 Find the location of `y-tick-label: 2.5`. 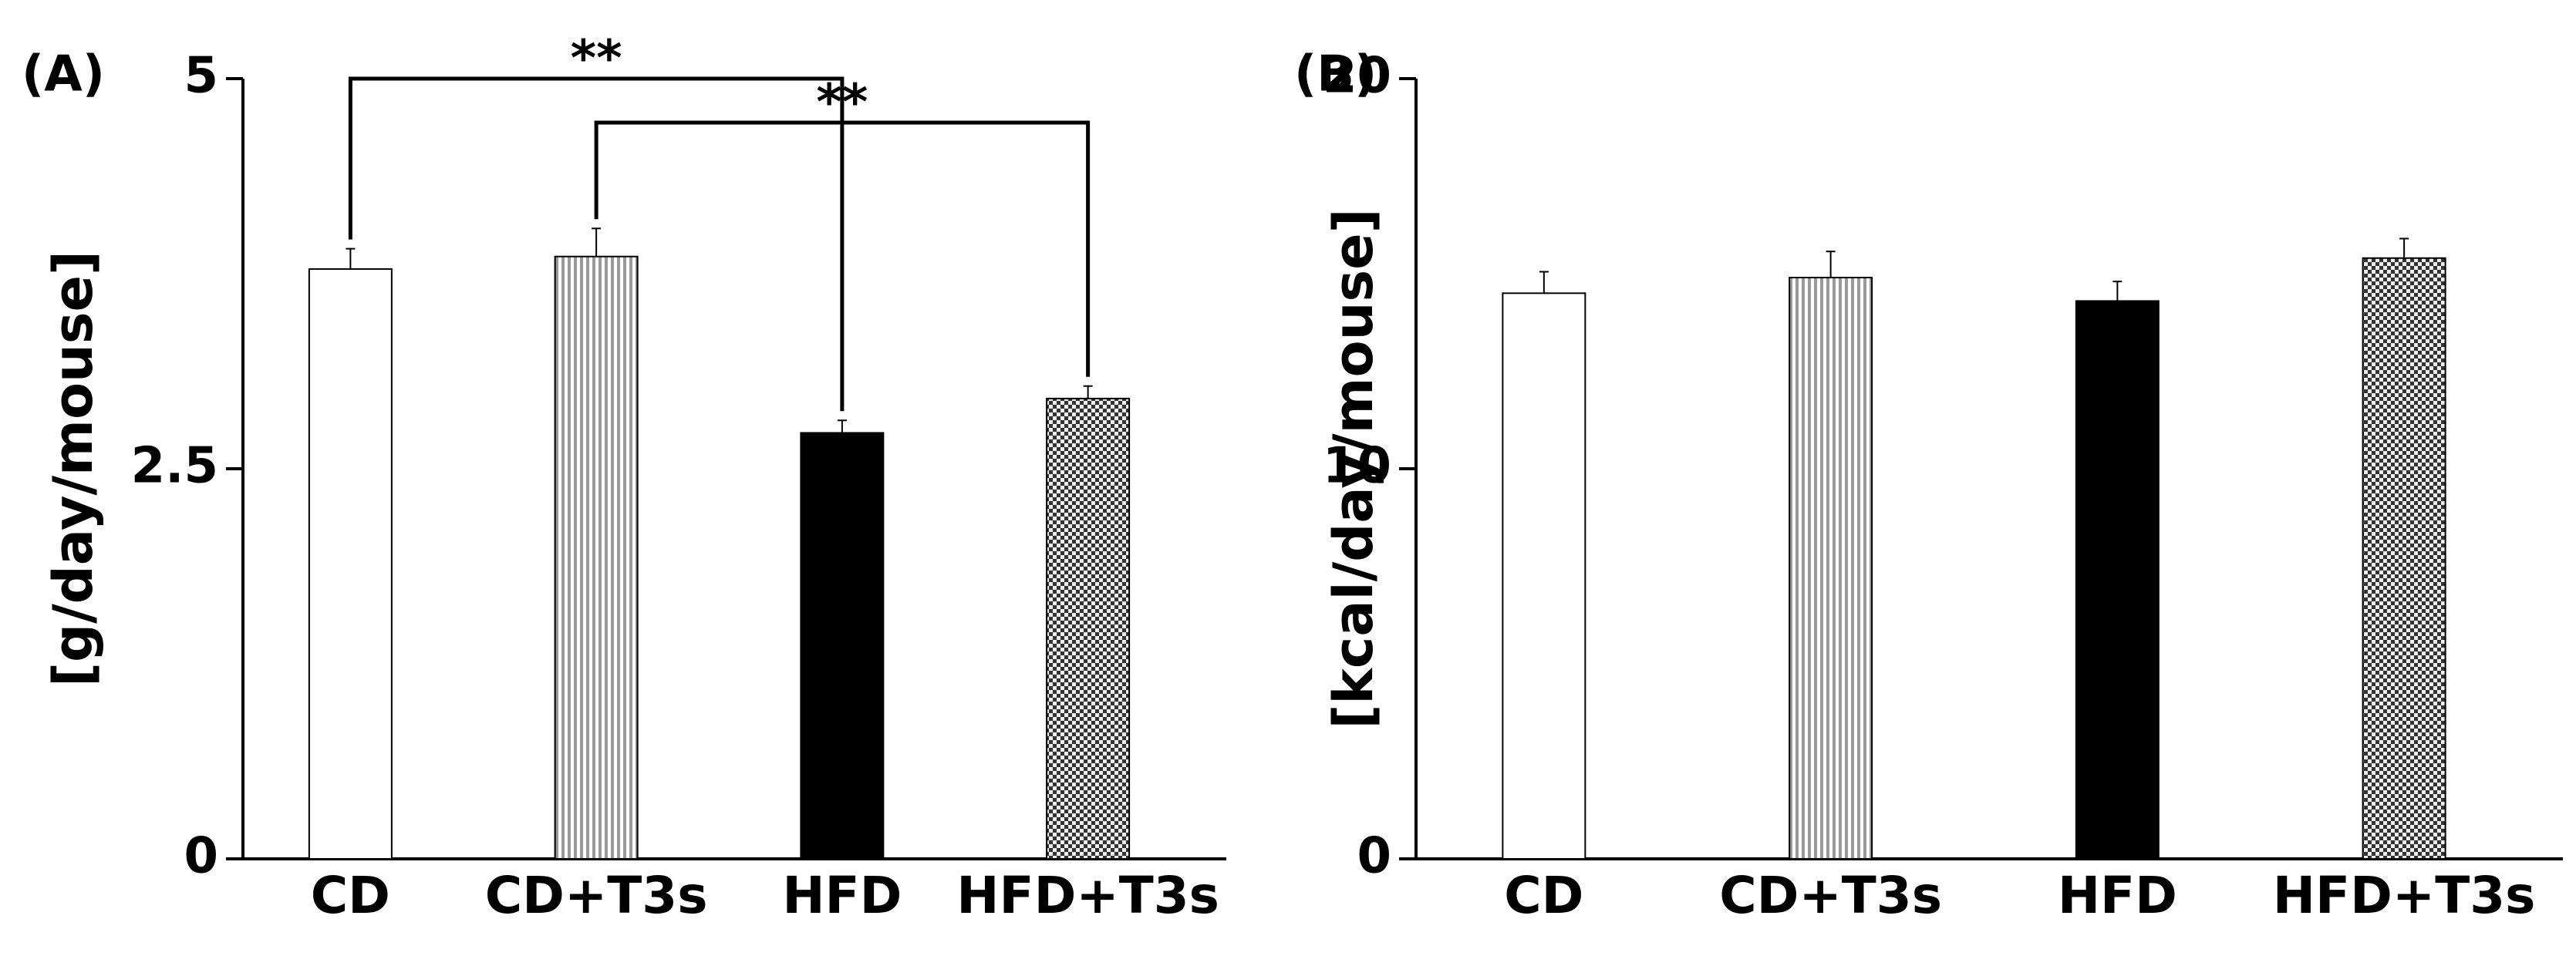

y-tick-label: 2.5 is located at coordinates (174, 466).